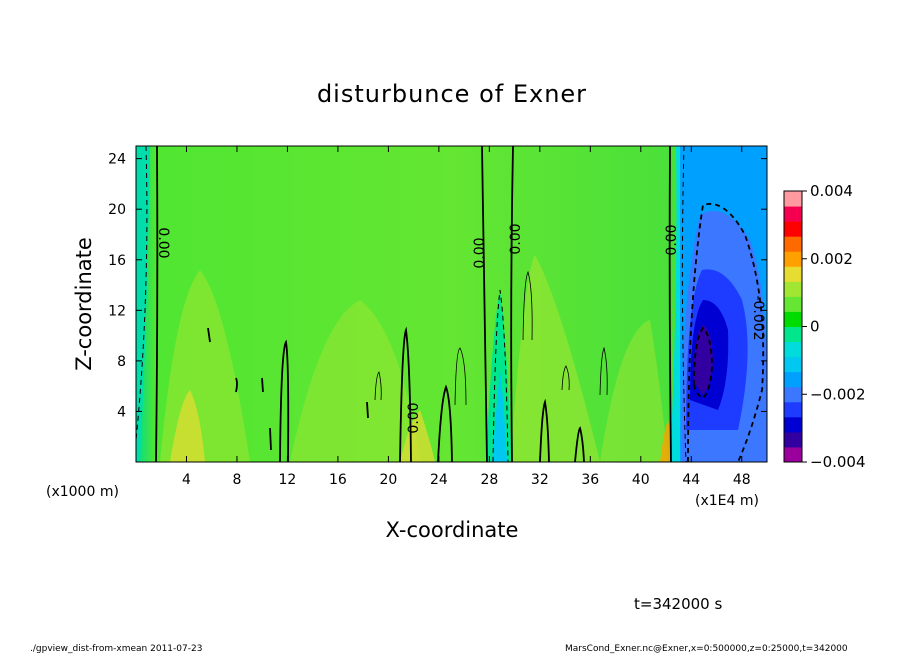 The height and width of the screenshot is (654, 904). Describe the element at coordinates (117, 210) in the screenshot. I see `y-tick-label: 20` at that location.